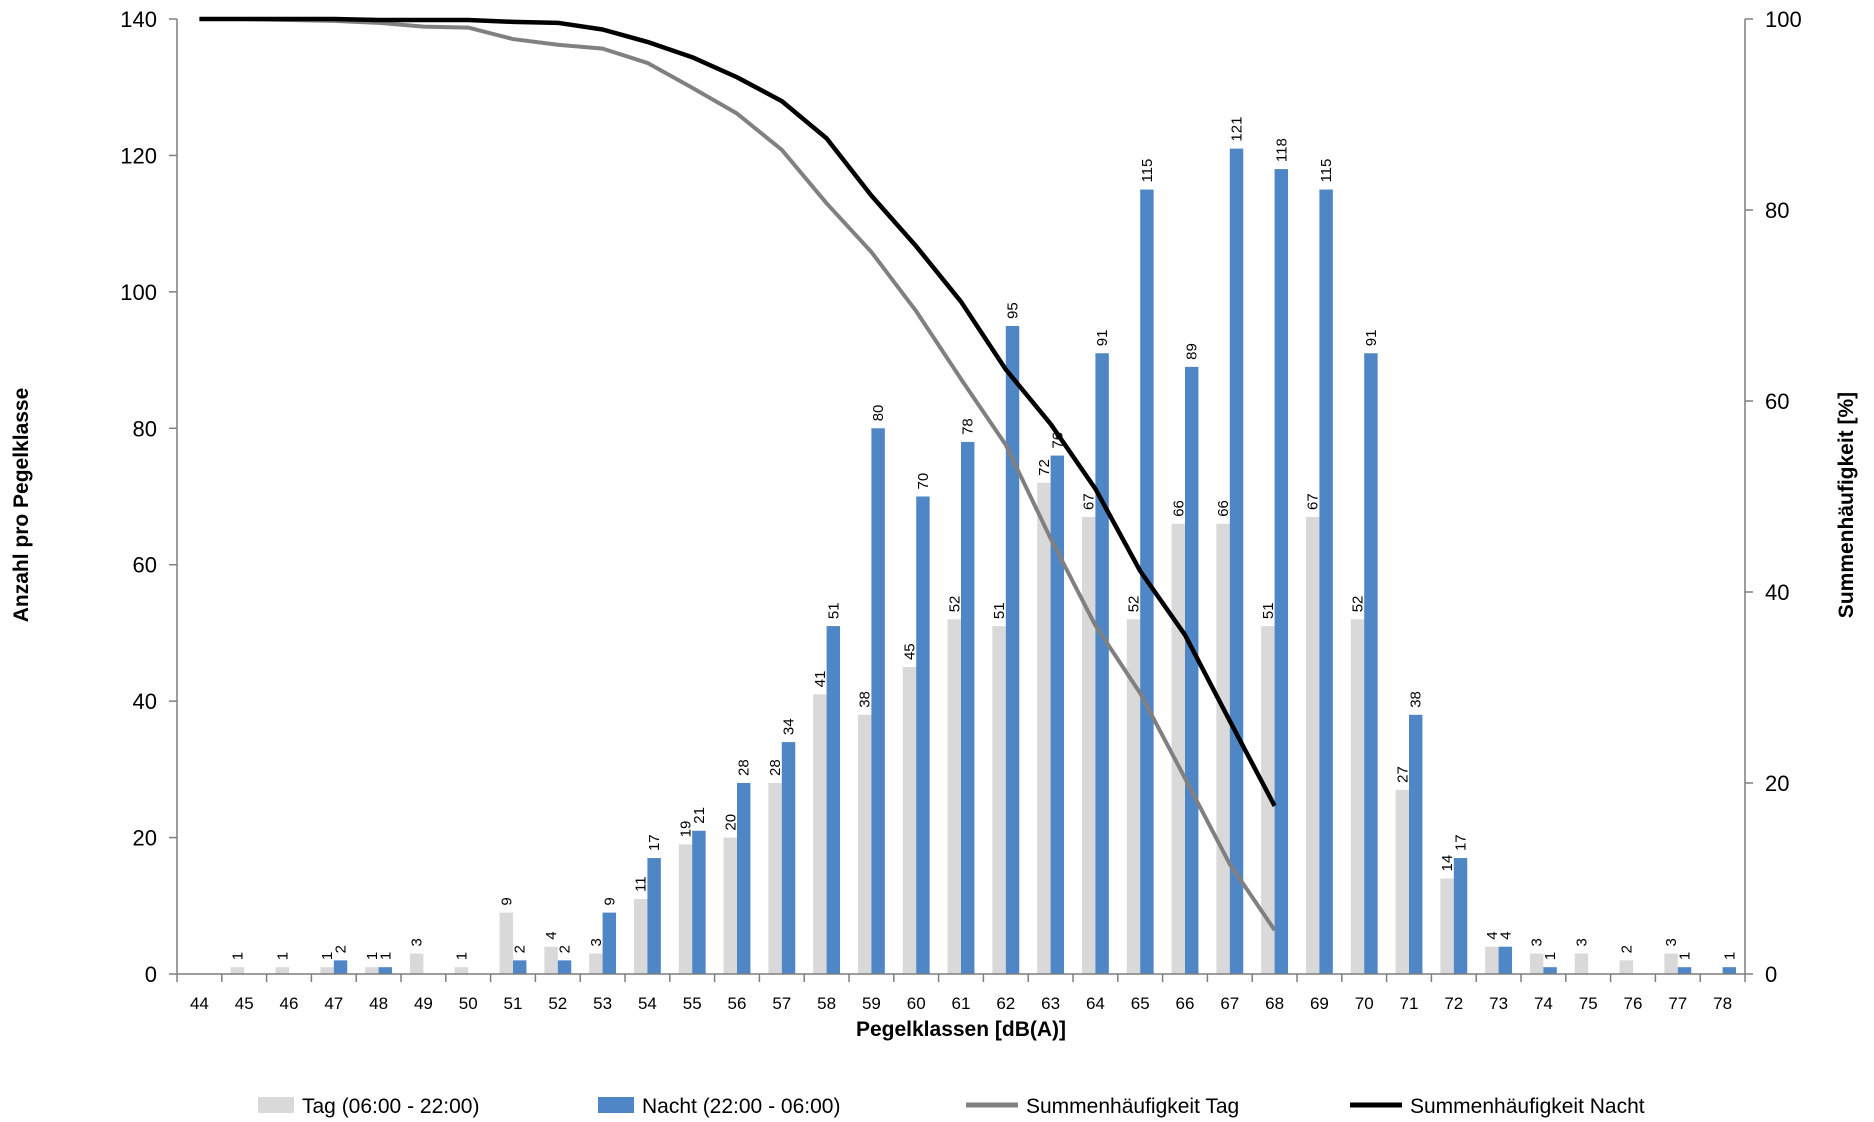 The height and width of the screenshot is (1122, 1874). Describe the element at coordinates (145, 428) in the screenshot. I see `y-tick-label: 80` at that location.